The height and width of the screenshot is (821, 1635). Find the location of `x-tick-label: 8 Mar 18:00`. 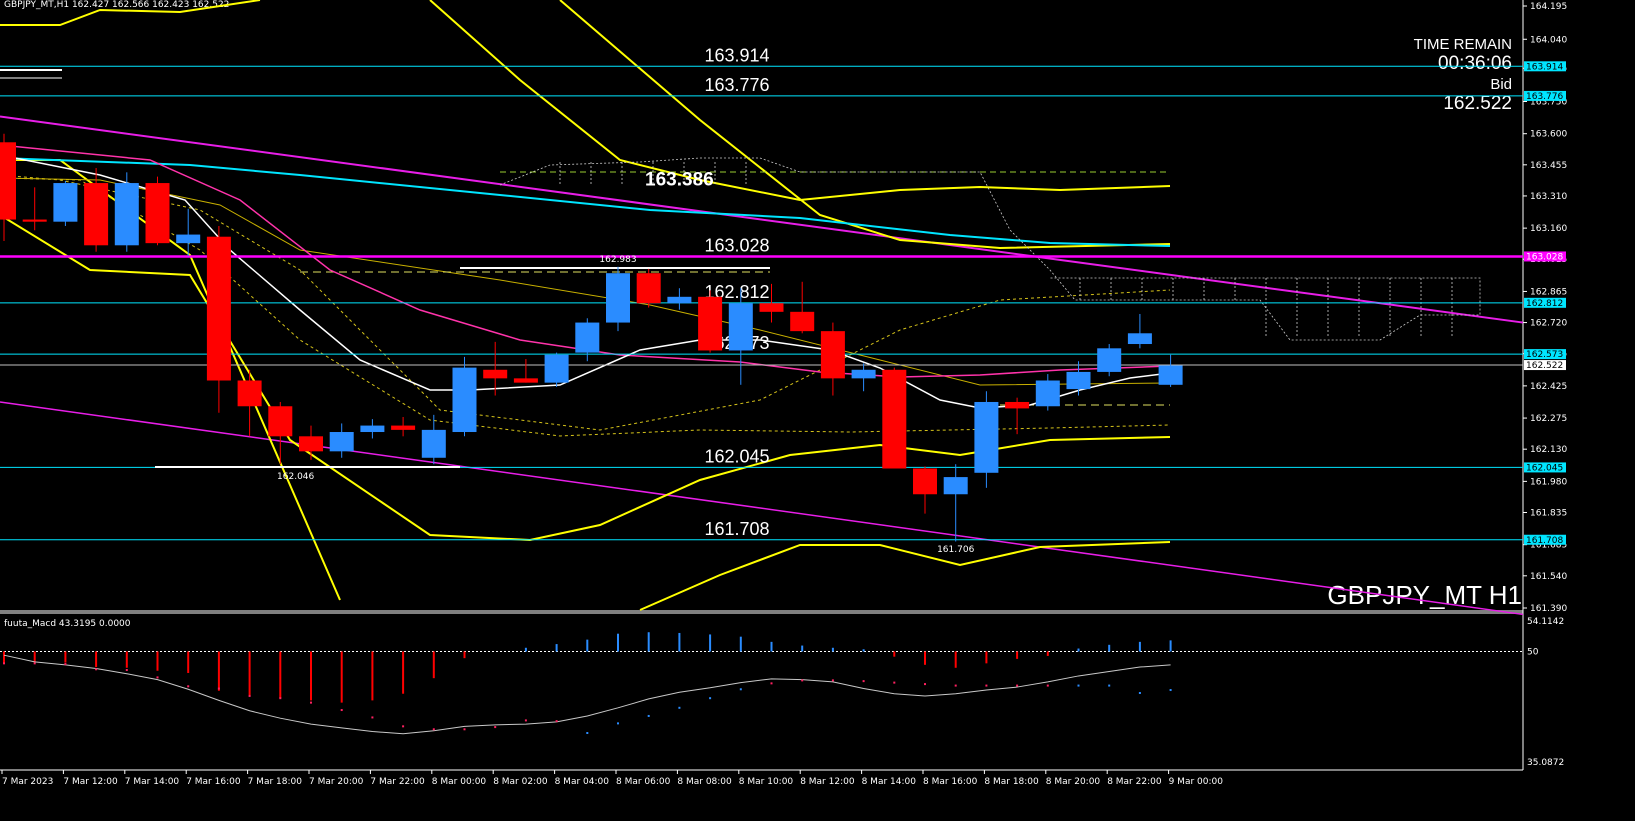

x-tick-label: 8 Mar 18:00 is located at coordinates (1011, 782).